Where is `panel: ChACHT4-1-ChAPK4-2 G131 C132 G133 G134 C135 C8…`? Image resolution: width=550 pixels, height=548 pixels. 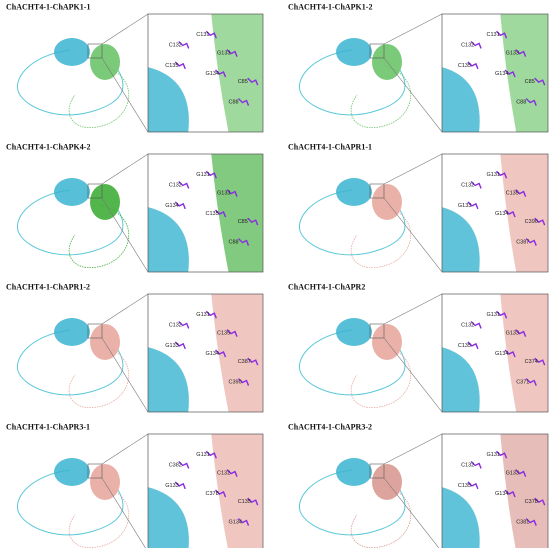 panel: ChACHT4-1-ChAPK4-2 G131 C132 G133 G134 C135 C8… is located at coordinates (135, 208).